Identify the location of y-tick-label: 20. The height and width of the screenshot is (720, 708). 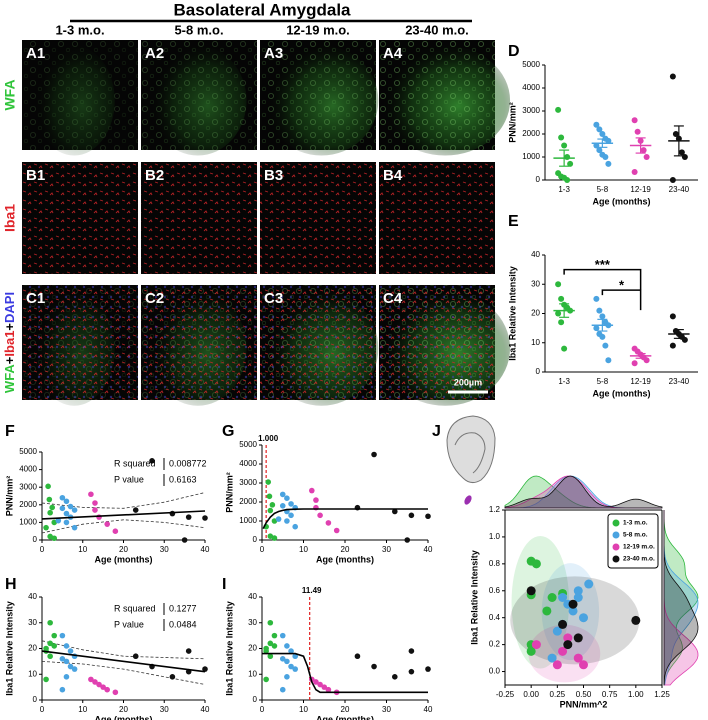
(535, 313).